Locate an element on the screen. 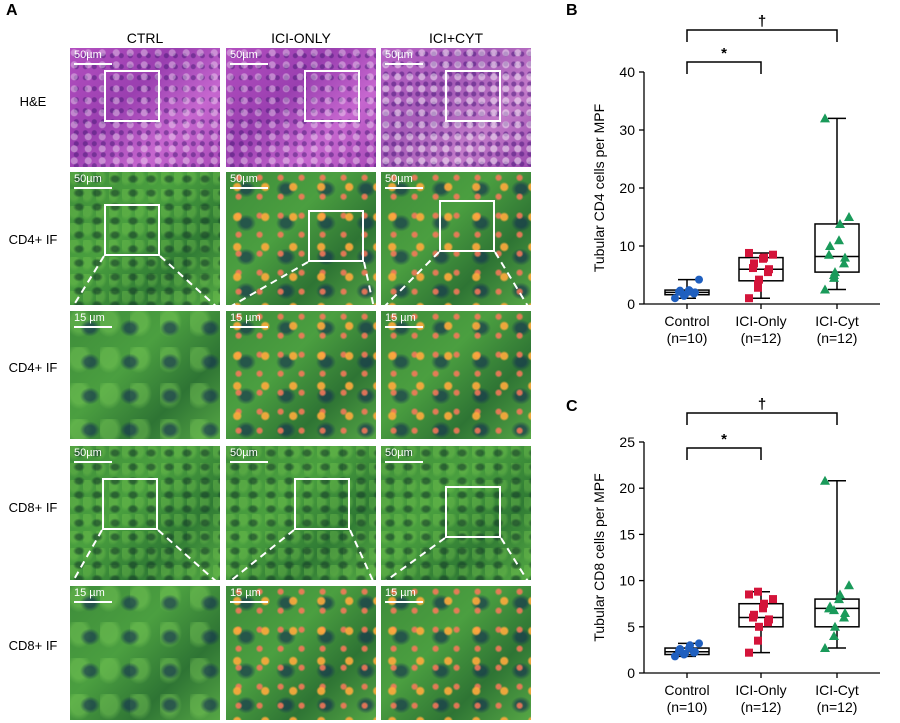  panel-b-letter: B is located at coordinates (572, 10).